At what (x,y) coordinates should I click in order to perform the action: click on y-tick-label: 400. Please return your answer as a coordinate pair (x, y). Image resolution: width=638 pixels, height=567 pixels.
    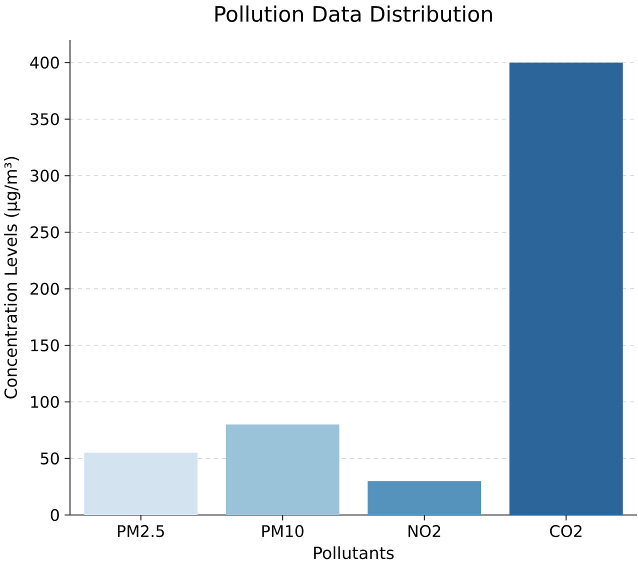
    Looking at the image, I should click on (44, 62).